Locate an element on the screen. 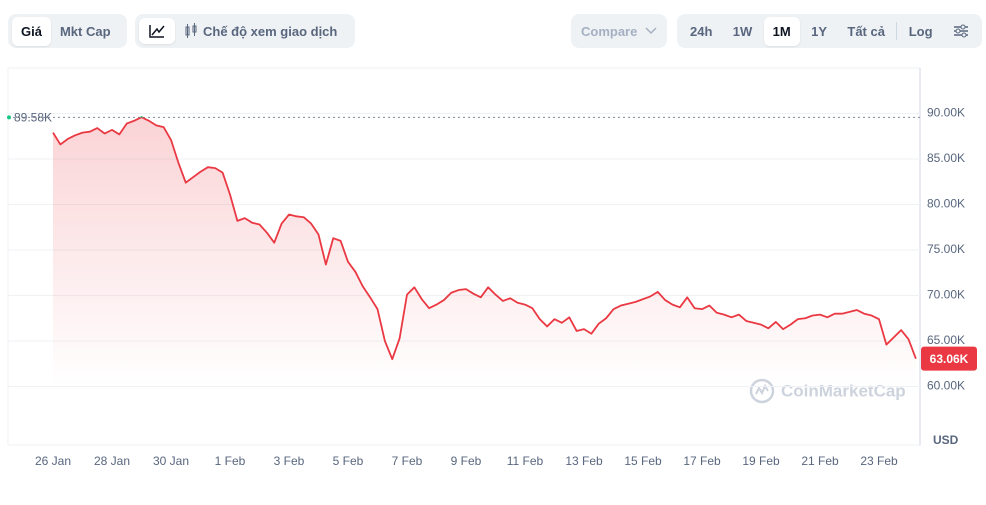 This screenshot has width=986, height=505. chart-mode: Chế độ xem giao dịch is located at coordinates (245, 31).